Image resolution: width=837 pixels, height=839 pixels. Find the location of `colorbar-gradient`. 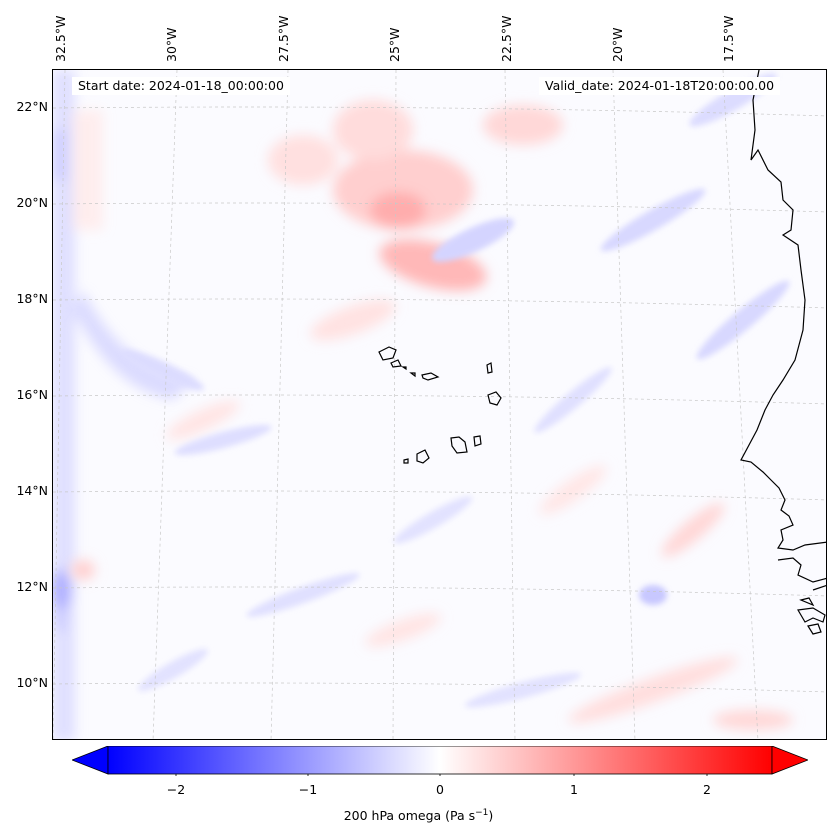

colorbar-gradient is located at coordinates (440, 760).